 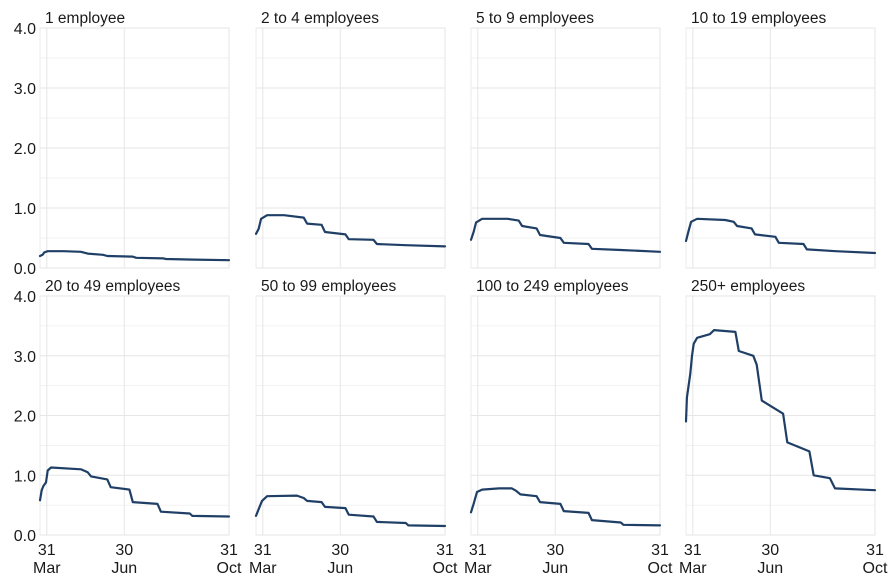 I want to click on panel-title: 2 to 4 employees, so click(x=320, y=18).